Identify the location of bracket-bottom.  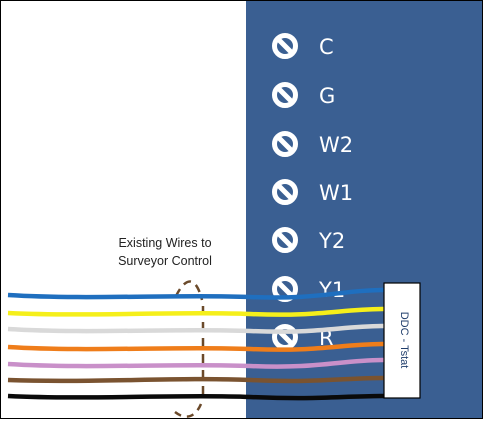
(188, 410).